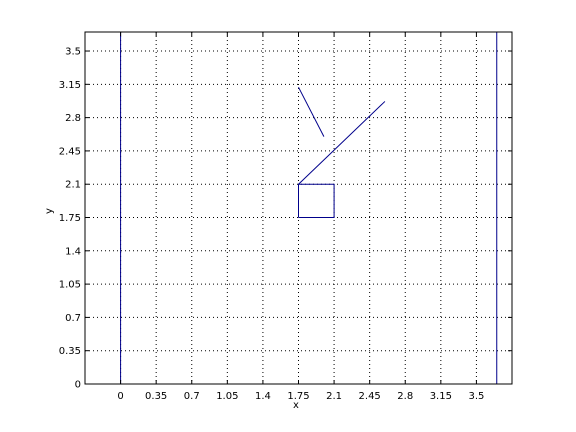 The width and height of the screenshot is (576, 432). Describe the element at coordinates (227, 396) in the screenshot. I see `x-tick-label: 1.05` at that location.